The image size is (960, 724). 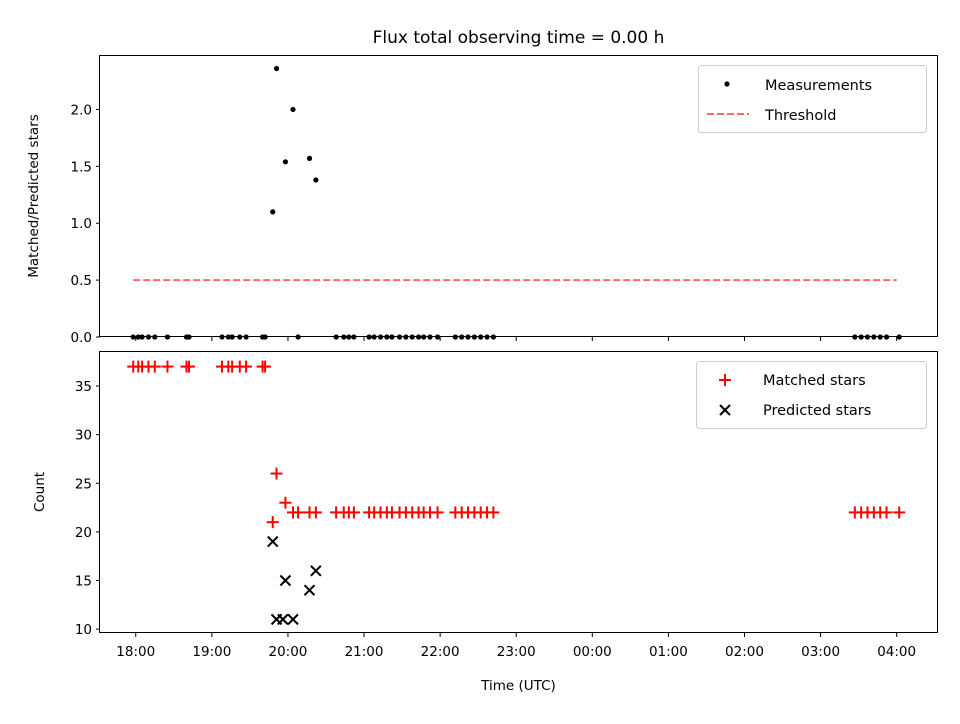 I want to click on top-legend: Measurements Threshold, so click(x=812, y=99).